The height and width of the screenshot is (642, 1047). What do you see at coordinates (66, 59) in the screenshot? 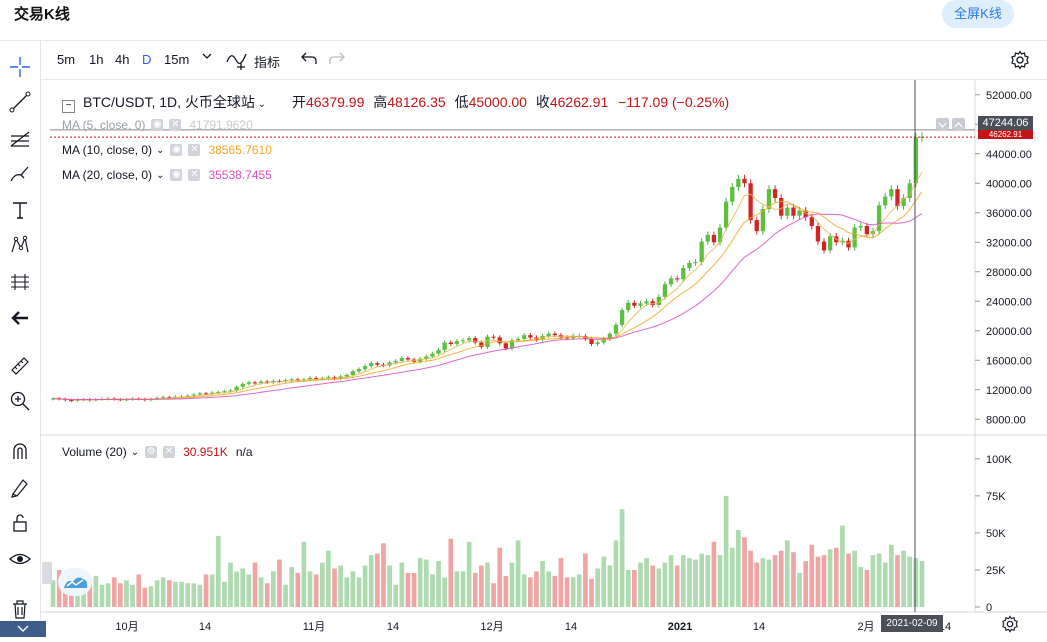
I see `interval-5m: 5m` at bounding box center [66, 59].